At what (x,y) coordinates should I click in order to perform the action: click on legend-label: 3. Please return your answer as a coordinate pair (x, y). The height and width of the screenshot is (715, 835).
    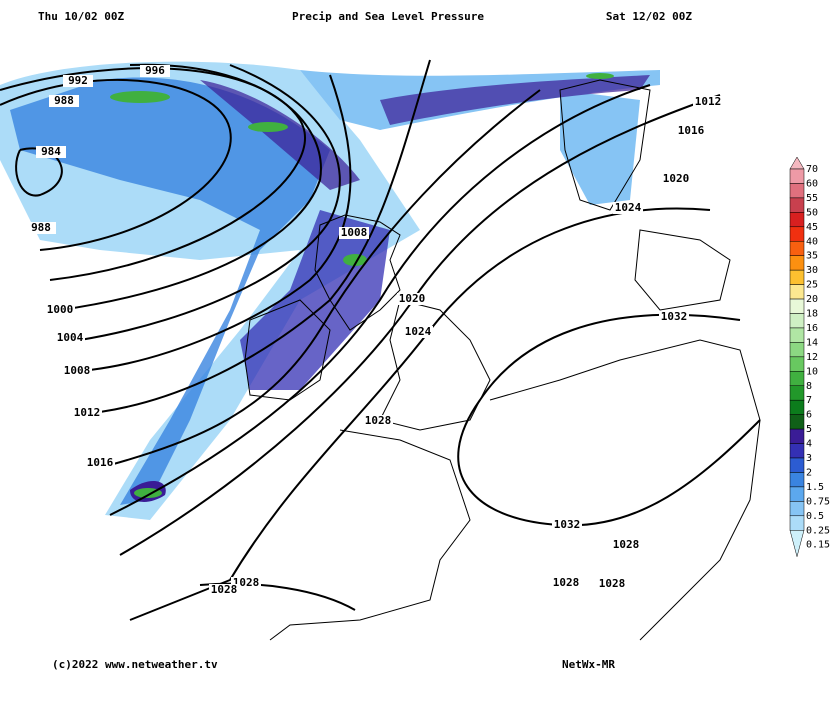
    Looking at the image, I should click on (809, 458).